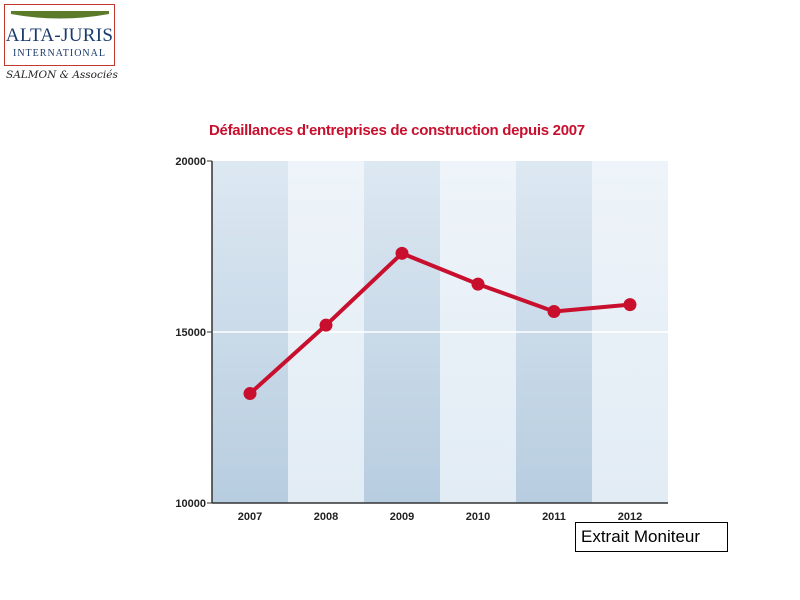 This screenshot has width=800, height=600. I want to click on x-tick-label: 2007, so click(250, 517).